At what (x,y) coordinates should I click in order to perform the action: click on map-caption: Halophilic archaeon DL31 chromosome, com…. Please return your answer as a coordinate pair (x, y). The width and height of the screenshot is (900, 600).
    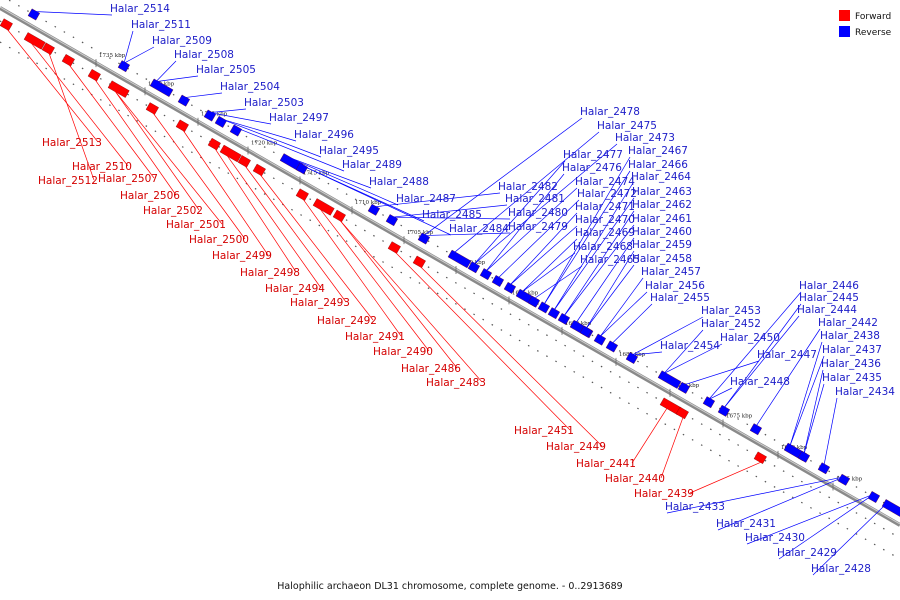
    Looking at the image, I should click on (449, 586).